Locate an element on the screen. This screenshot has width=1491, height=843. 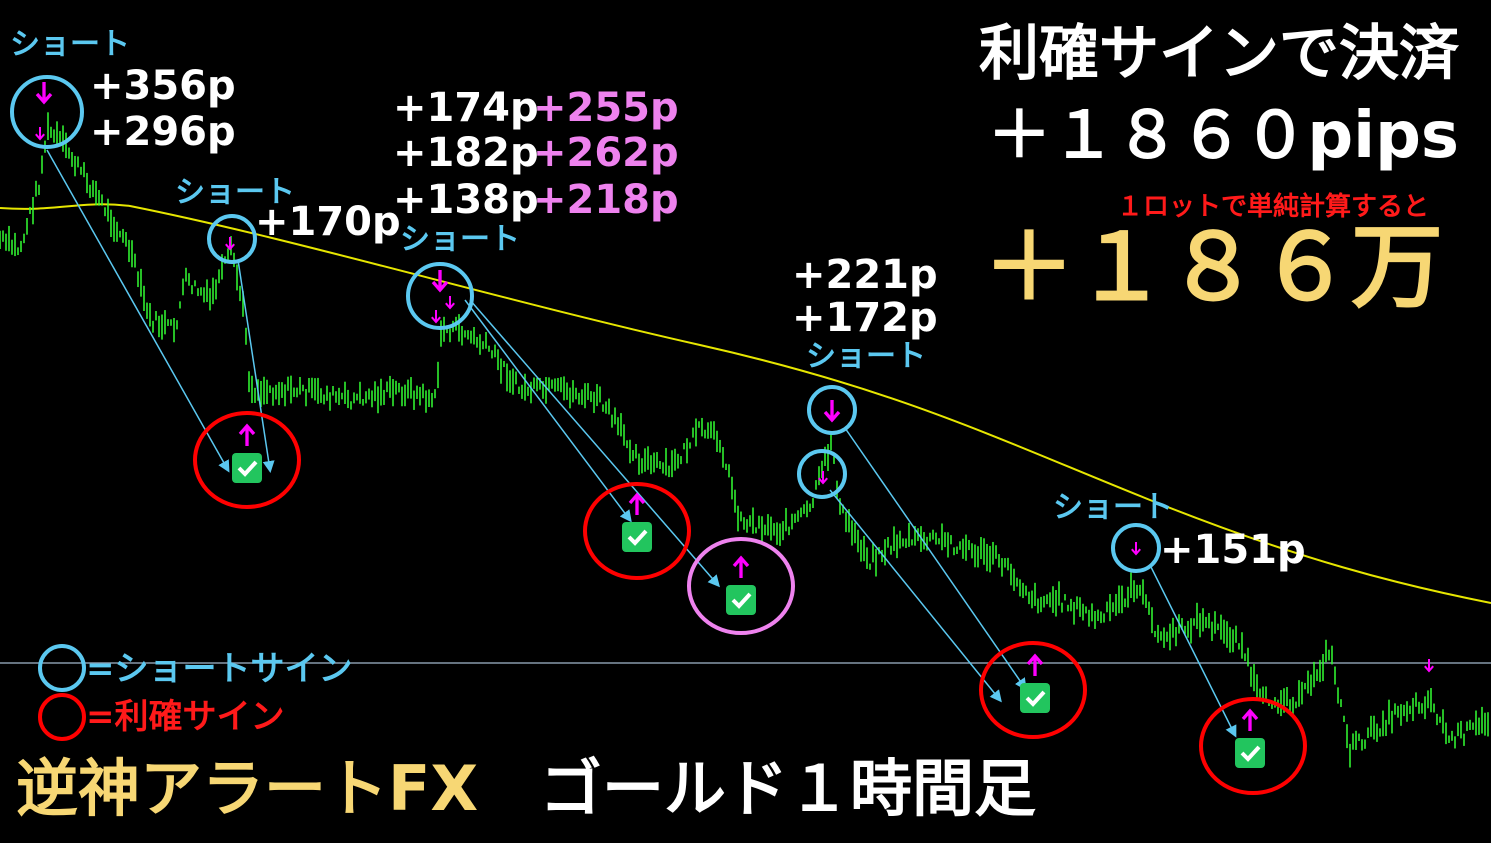
legend-short-circle is located at coordinates (62, 668).